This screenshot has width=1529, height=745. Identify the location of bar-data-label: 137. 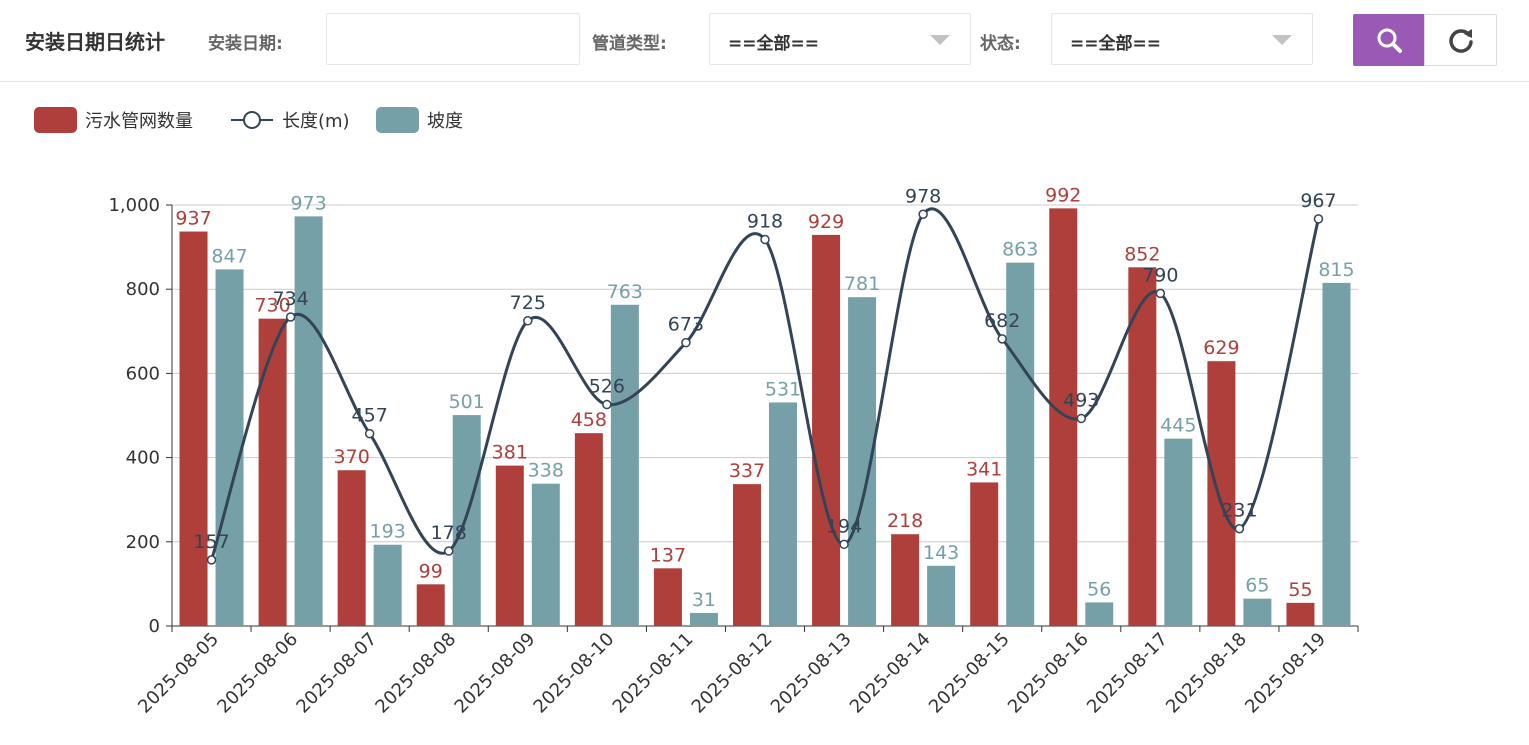
(668, 555).